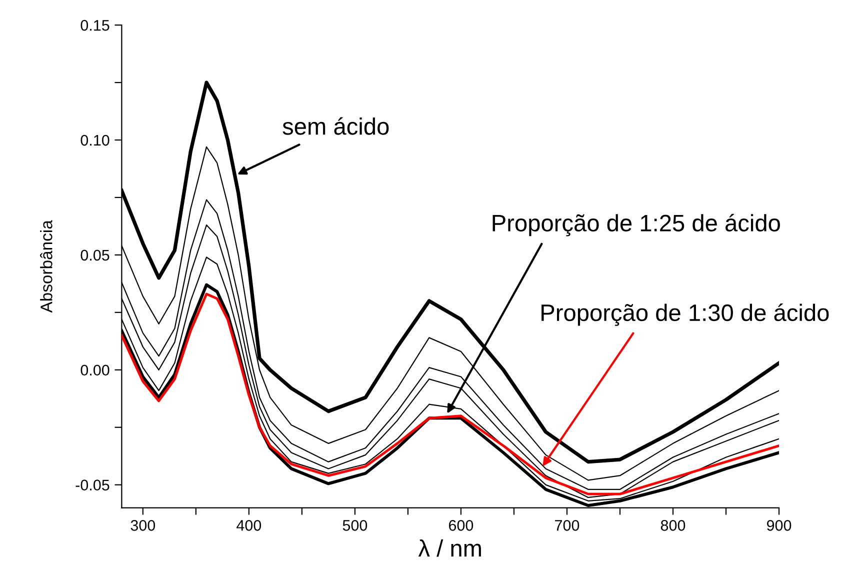 The image size is (857, 583). I want to click on annotation: Proporção de 1:30 de ácido, so click(685, 315).